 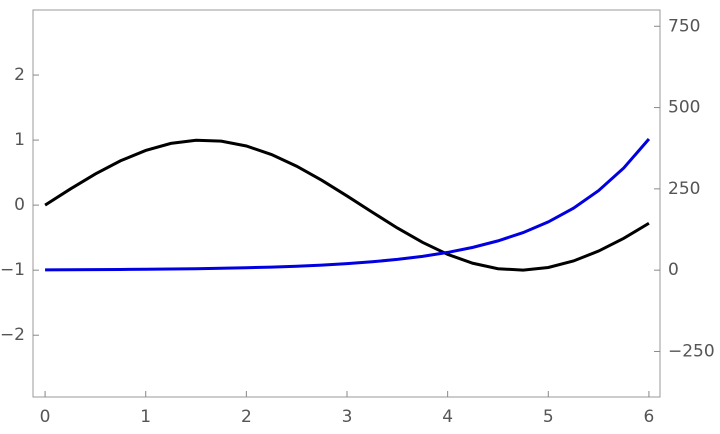 I want to click on y-tick-label: −2, so click(x=12, y=335).